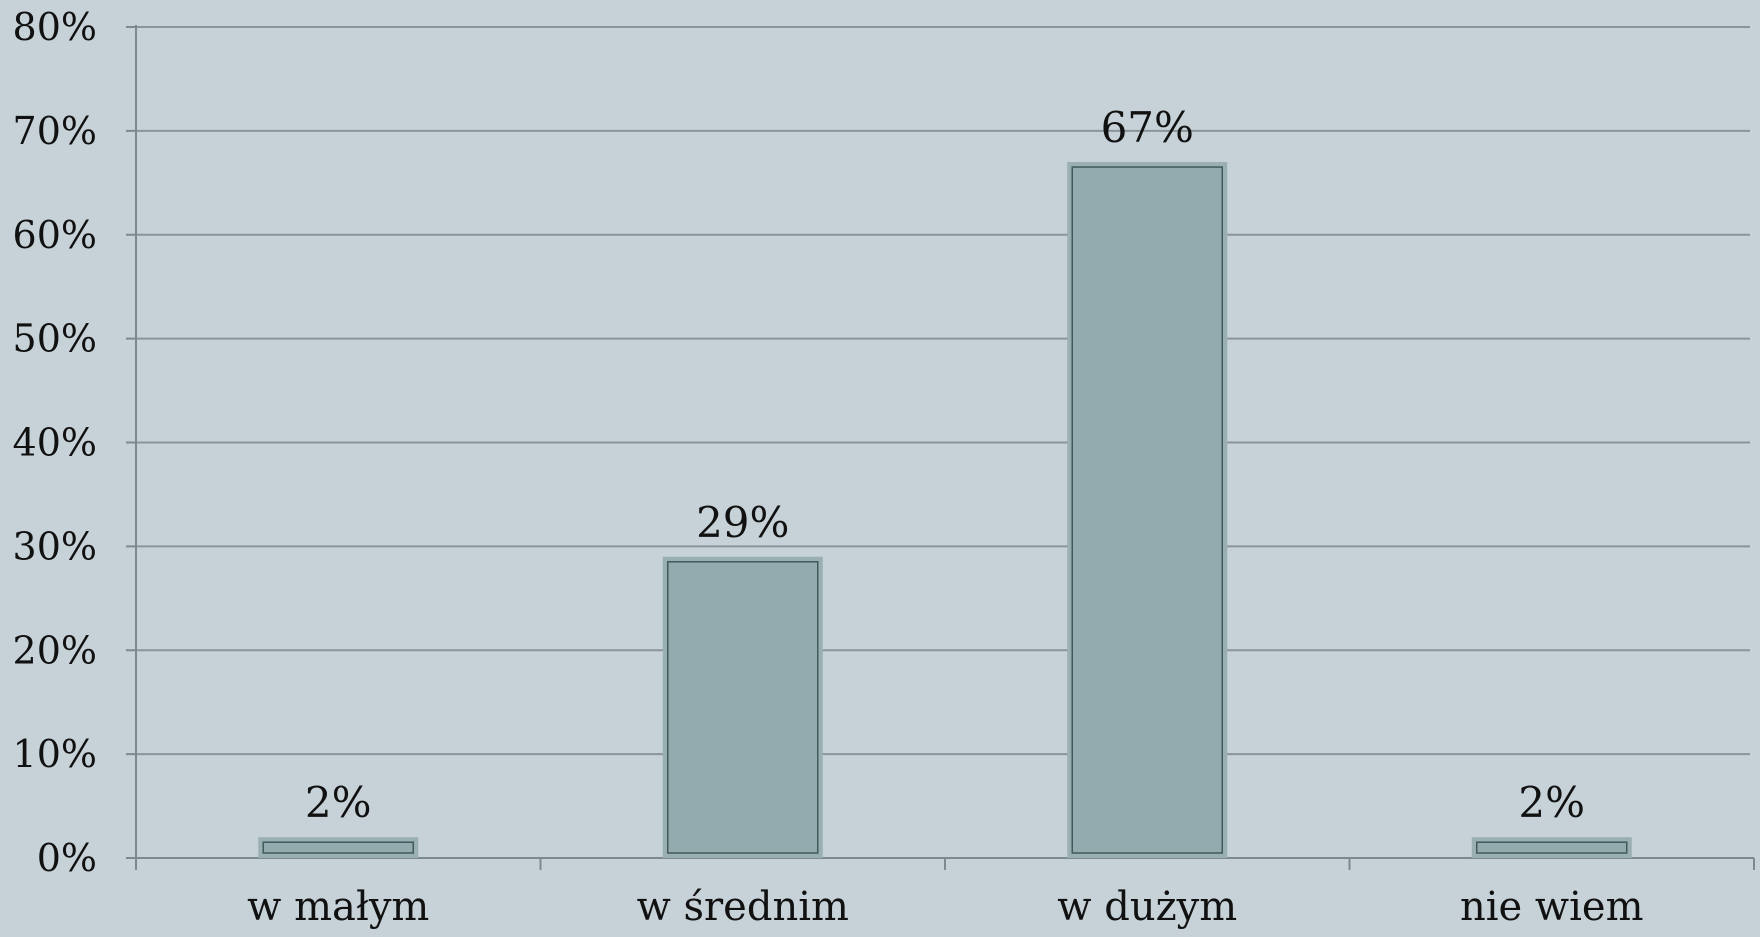 This screenshot has width=1760, height=937. Describe the element at coordinates (55, 546) in the screenshot. I see `y-tick-label: 30%` at that location.